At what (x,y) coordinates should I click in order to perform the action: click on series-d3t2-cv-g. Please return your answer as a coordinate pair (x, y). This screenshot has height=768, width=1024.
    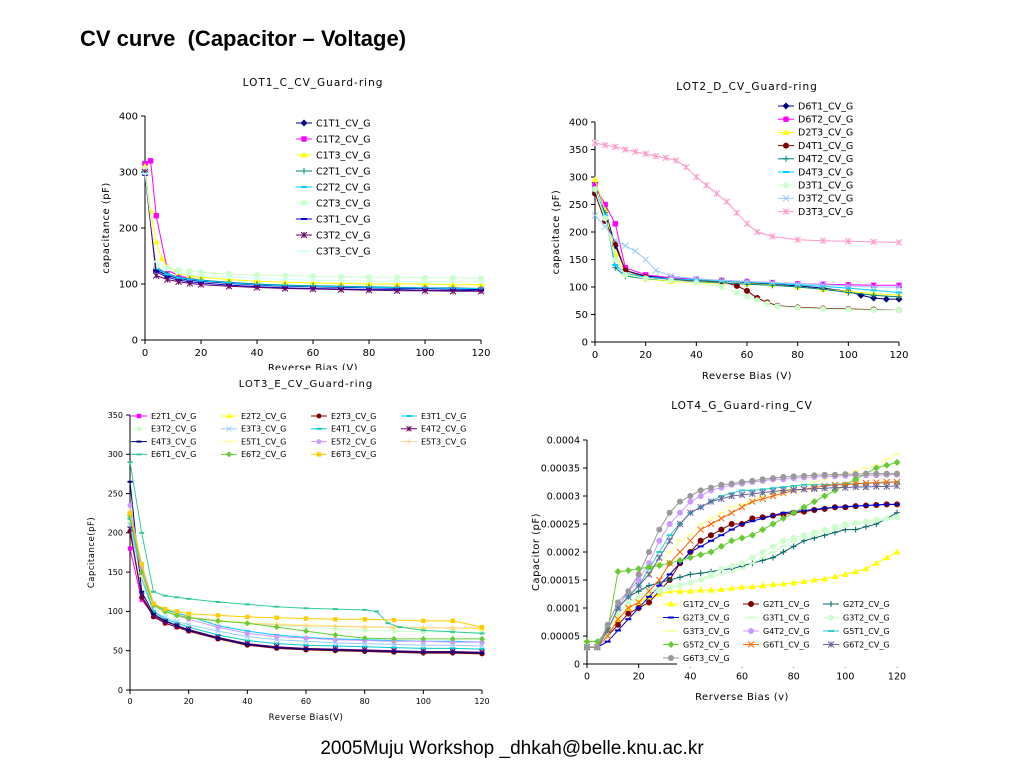
    Looking at the image, I should click on (747, 251).